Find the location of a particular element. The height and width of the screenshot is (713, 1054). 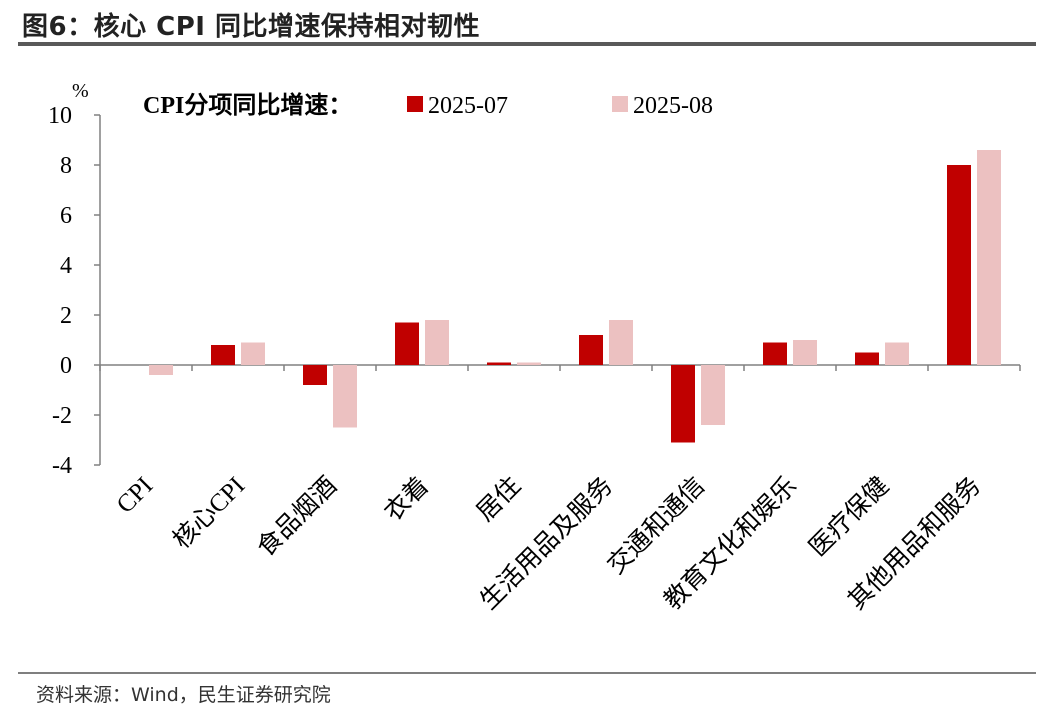

bar-2025-08-医疗保健 is located at coordinates (897, 353).